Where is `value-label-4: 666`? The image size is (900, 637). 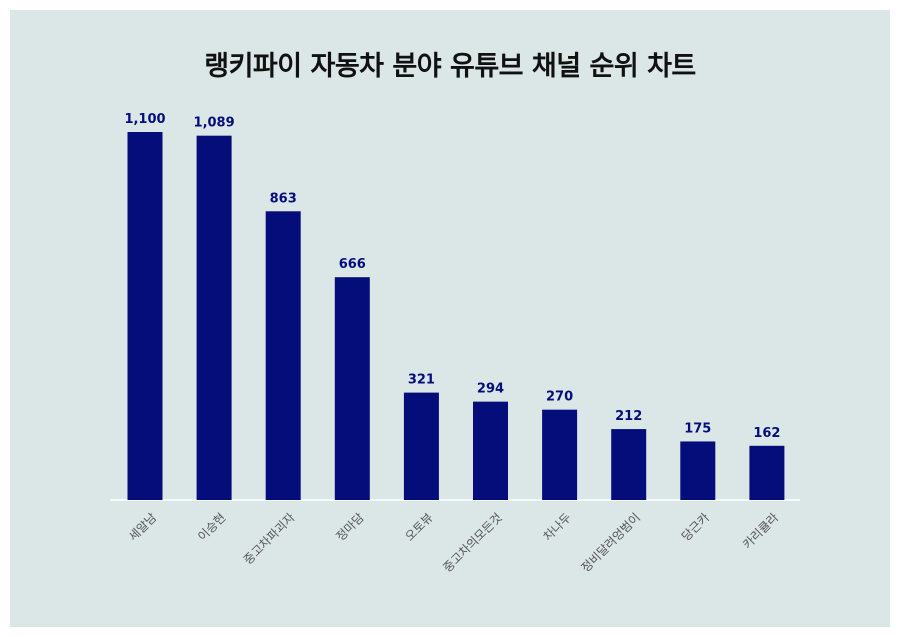 value-label-4: 666 is located at coordinates (352, 264).